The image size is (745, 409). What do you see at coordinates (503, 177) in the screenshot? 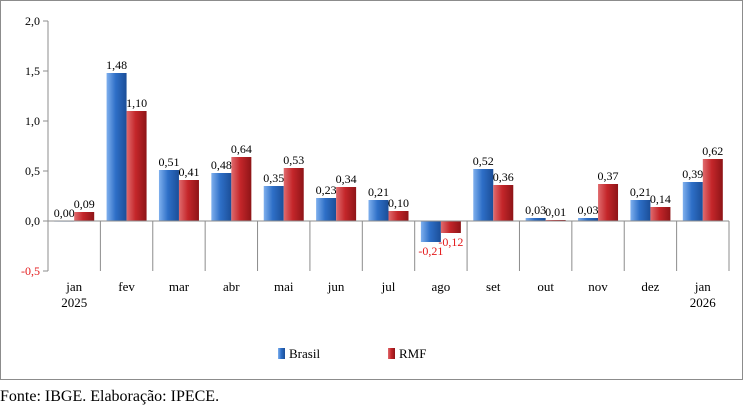
I see `data-label-rmf: 0,36` at bounding box center [503, 177].